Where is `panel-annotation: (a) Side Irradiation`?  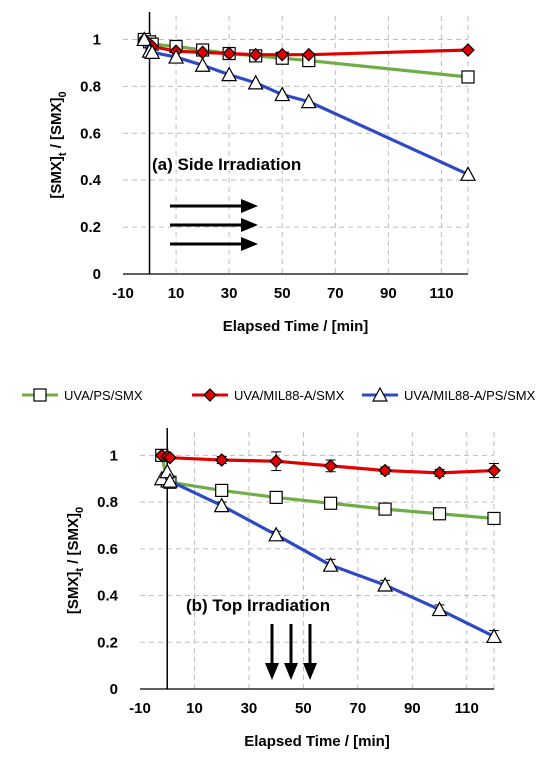 panel-annotation: (a) Side Irradiation is located at coordinates (226, 164).